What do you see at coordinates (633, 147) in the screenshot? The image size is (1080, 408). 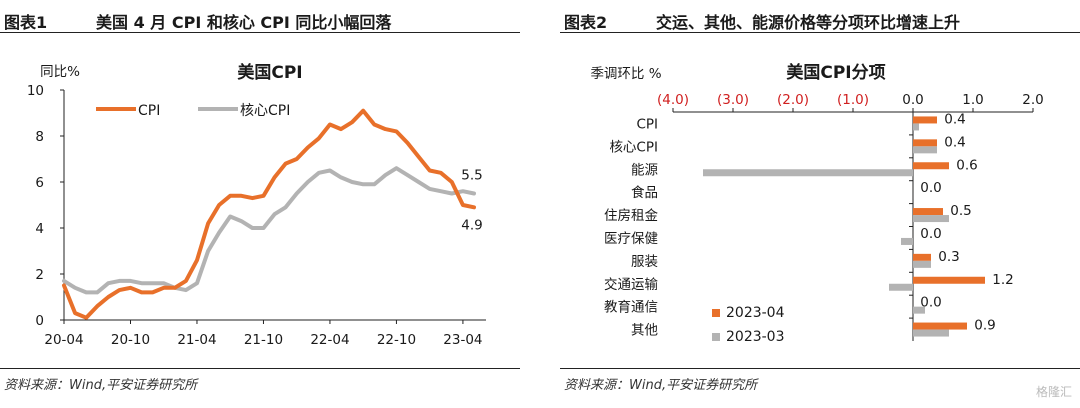 I see `category-label: 核心CPI` at bounding box center [633, 147].